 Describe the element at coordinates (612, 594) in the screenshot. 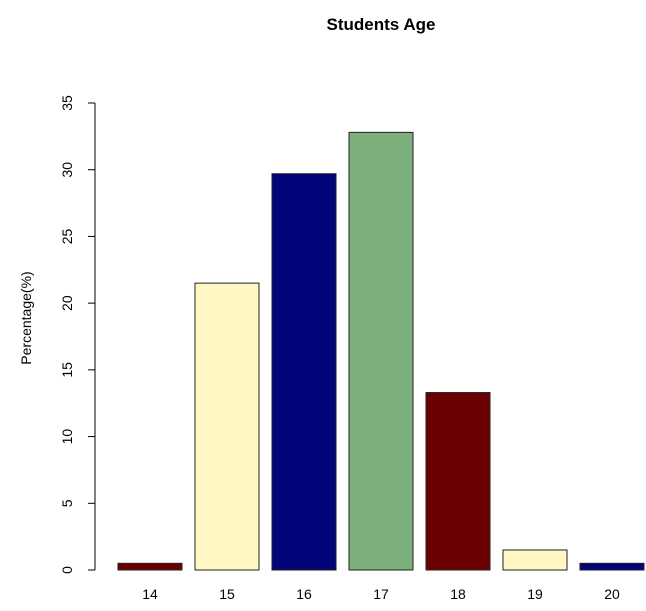

I see `x-tick-label: 20` at that location.